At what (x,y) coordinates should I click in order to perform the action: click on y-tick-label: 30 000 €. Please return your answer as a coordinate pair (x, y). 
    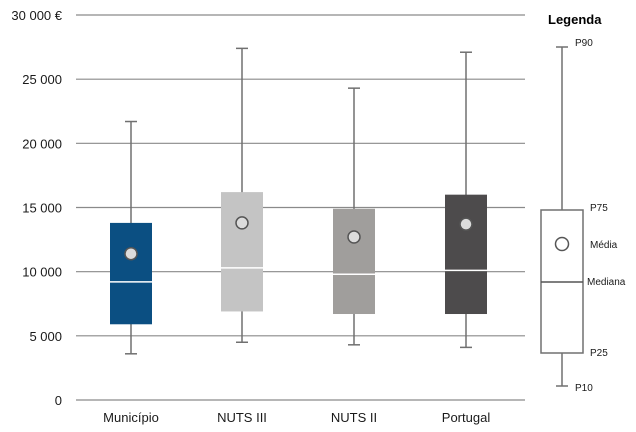
    Looking at the image, I should click on (36, 15).